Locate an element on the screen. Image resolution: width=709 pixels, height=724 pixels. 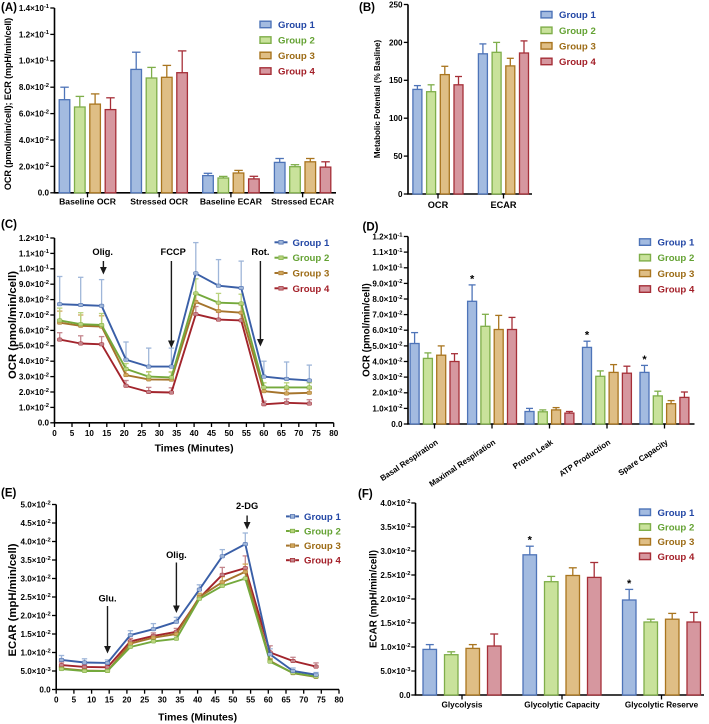
svg-text: 40 is located at coordinates (195, 433).